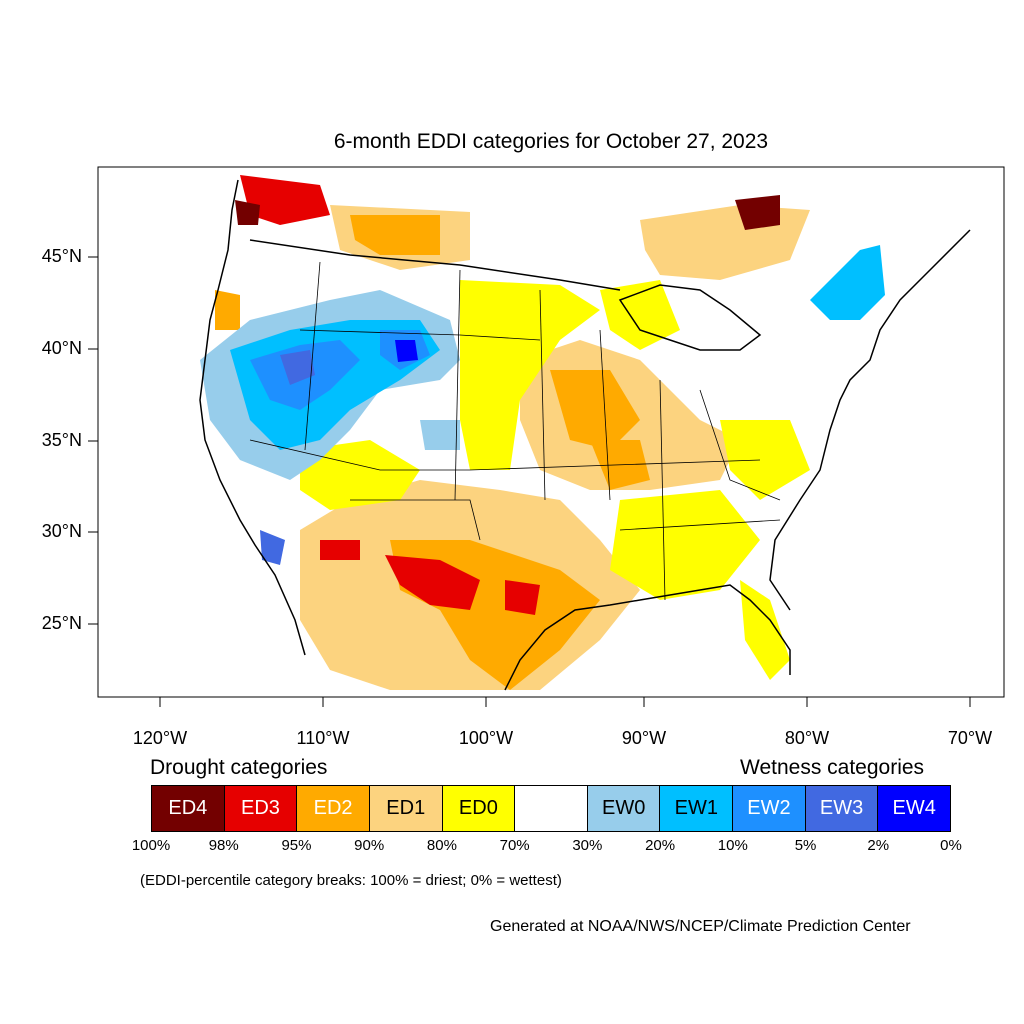 This screenshot has height=1024, width=1024. I want to click on percent-break-label: 20%, so click(660, 845).